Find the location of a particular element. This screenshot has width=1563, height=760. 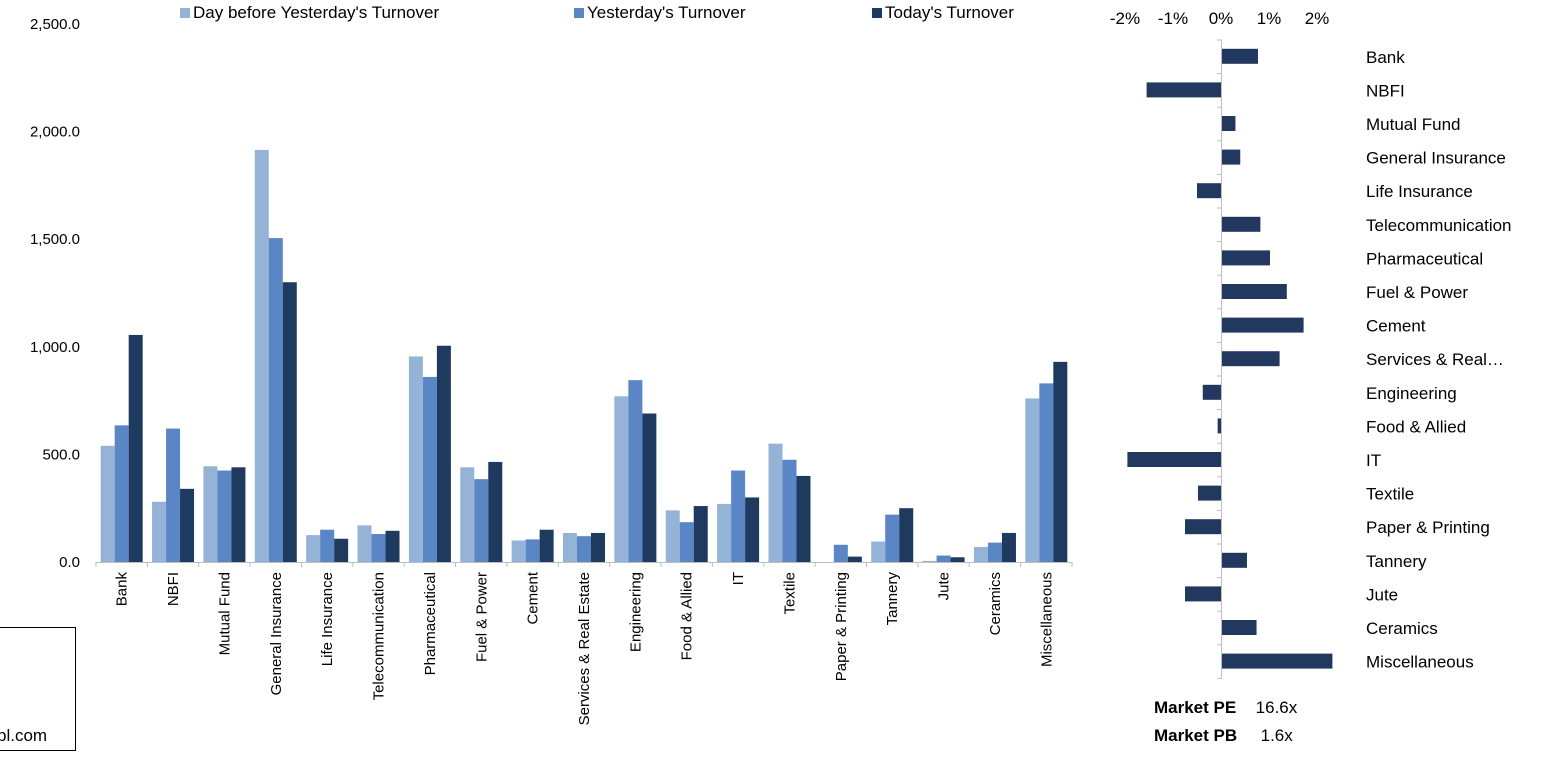

x-tick-label: Tannery is located at coordinates (892, 599).